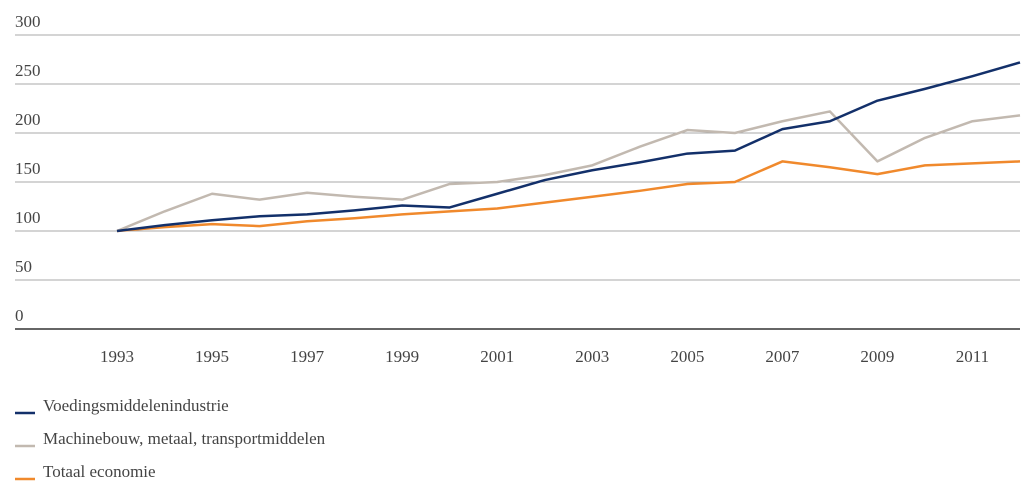 The image size is (1027, 486). I want to click on x-tick-label: 2009, so click(877, 356).